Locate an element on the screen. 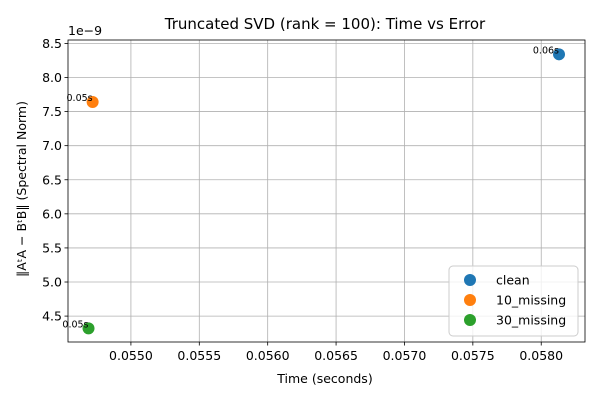 The image size is (600, 400). legend-label-clean: clean is located at coordinates (513, 280).